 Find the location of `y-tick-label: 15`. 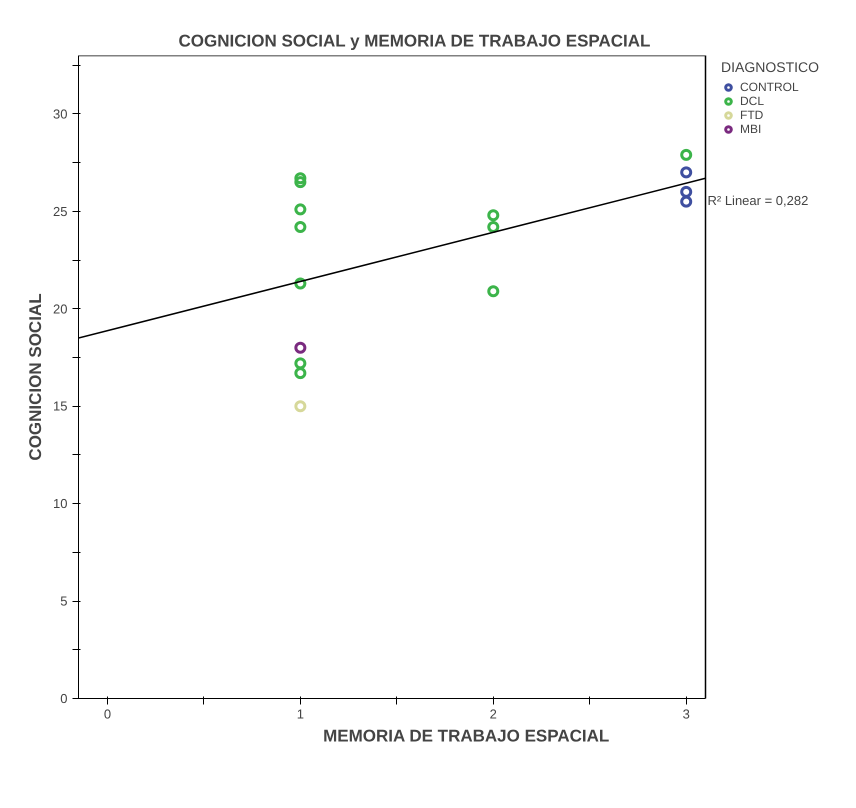

y-tick-label: 15 is located at coordinates (60, 406).